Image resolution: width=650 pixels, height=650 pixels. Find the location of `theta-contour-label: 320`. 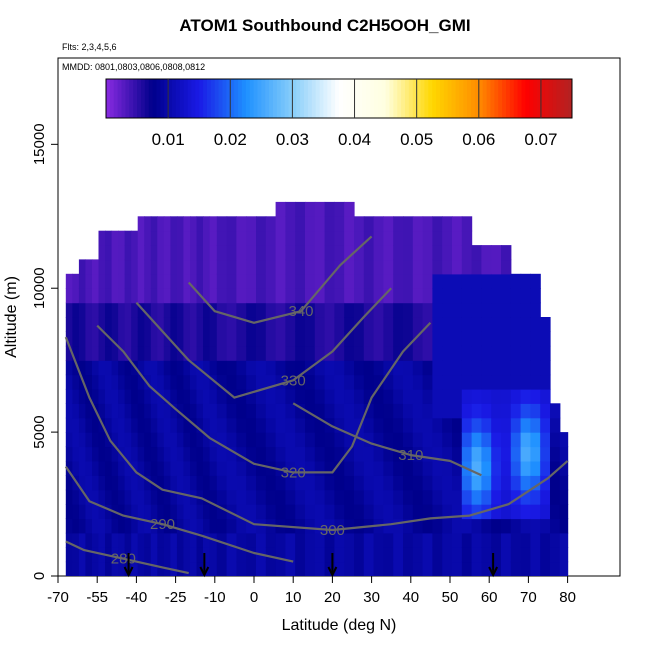

theta-contour-label: 320 is located at coordinates (293, 472).